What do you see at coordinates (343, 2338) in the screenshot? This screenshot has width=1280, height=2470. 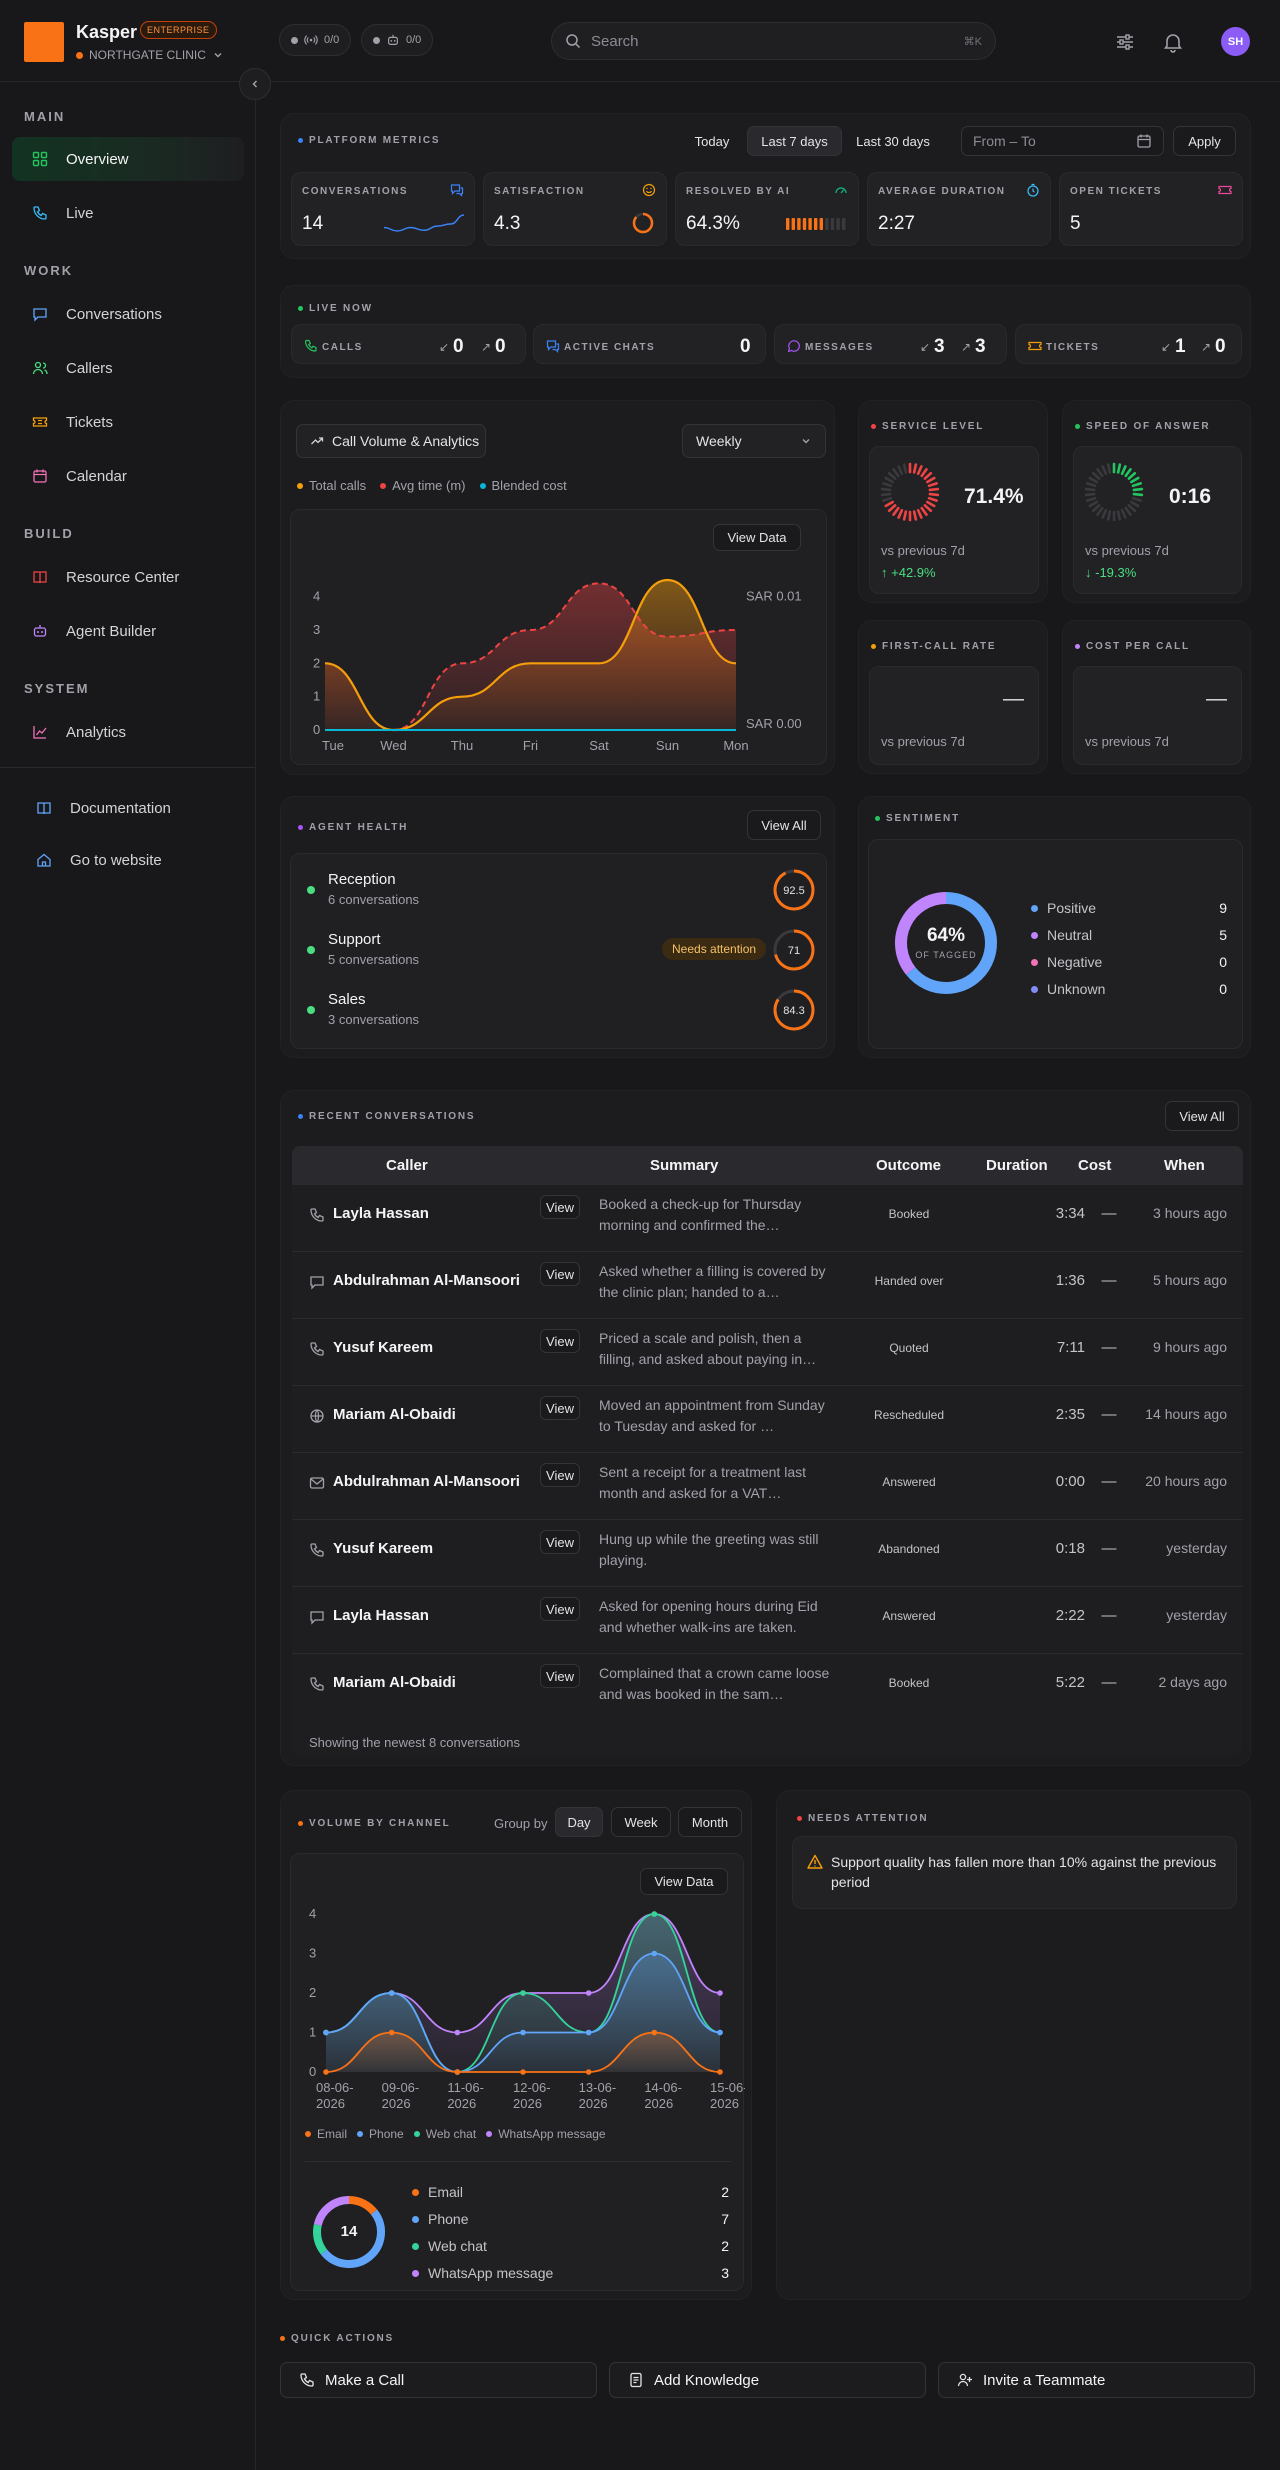 I see `section-title-text: QUICK ACTIONS` at bounding box center [343, 2338].